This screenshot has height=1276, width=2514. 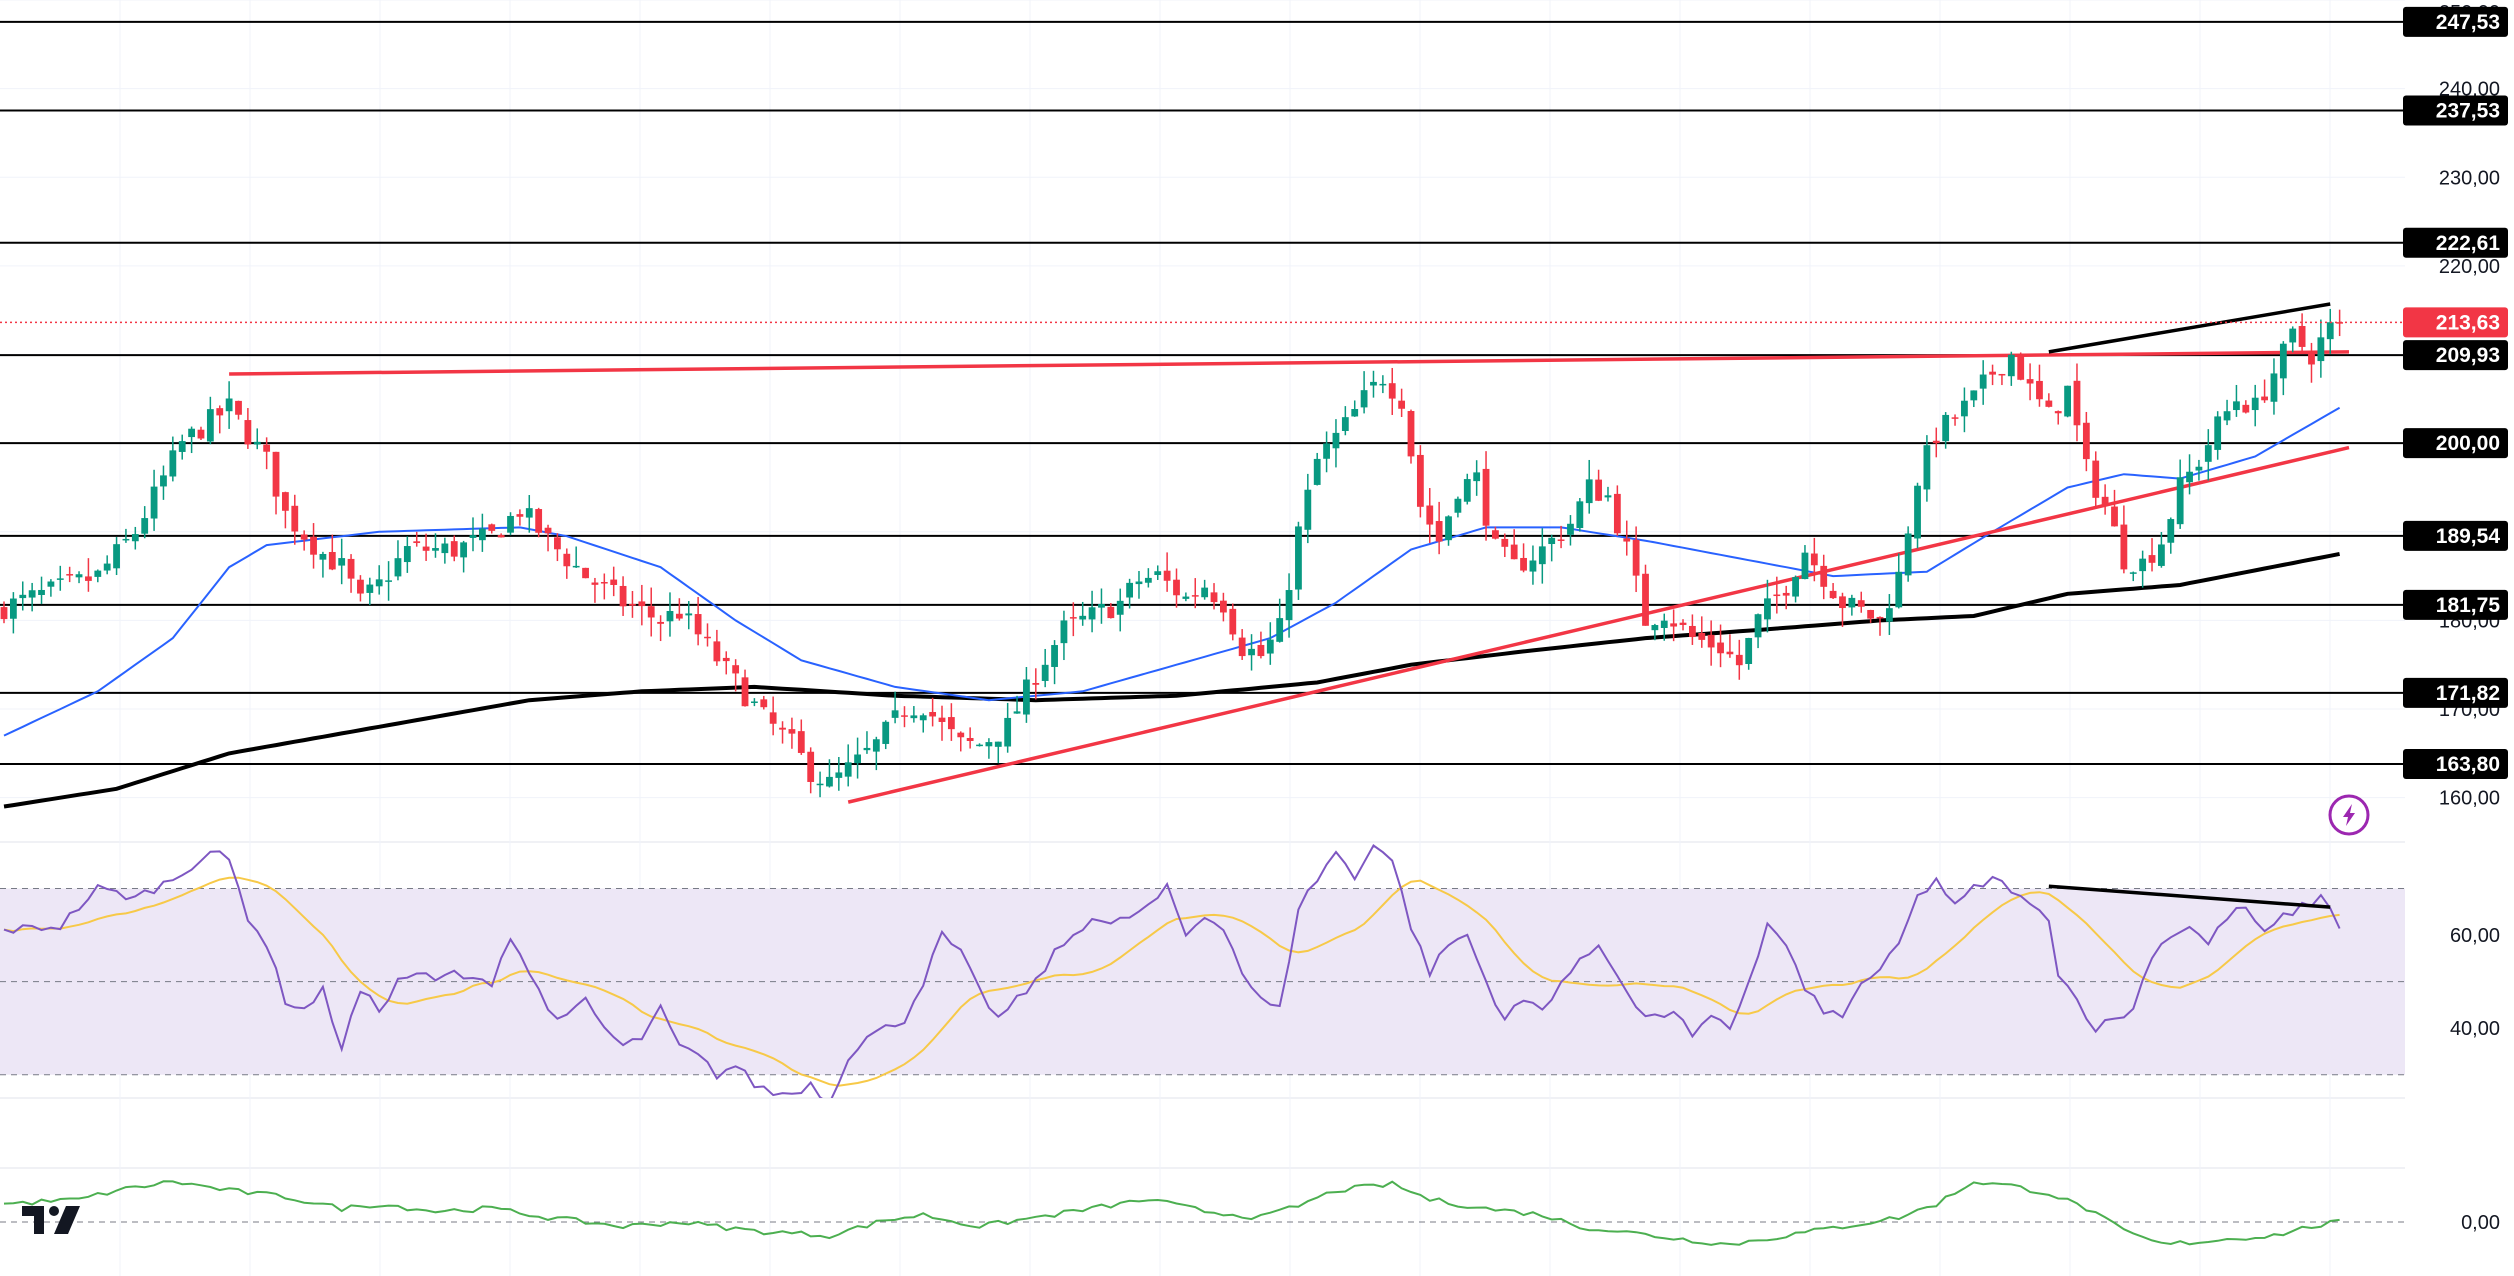 What do you see at coordinates (2468, 22) in the screenshot?
I see `level-label-text: 247,53` at bounding box center [2468, 22].